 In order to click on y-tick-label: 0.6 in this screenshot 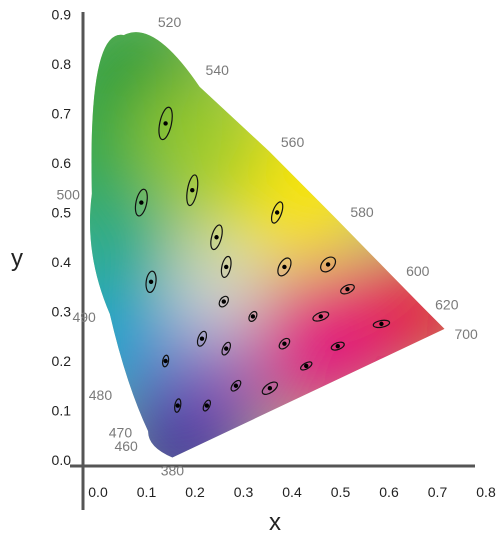, I will do `click(62, 163)`.